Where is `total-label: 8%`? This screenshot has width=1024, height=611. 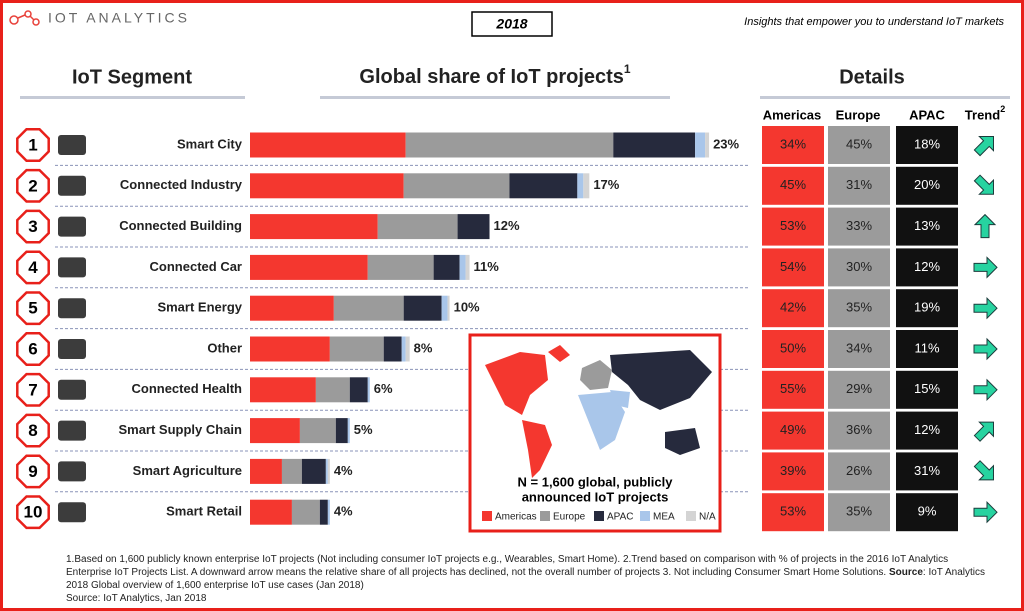 total-label: 8% is located at coordinates (423, 347).